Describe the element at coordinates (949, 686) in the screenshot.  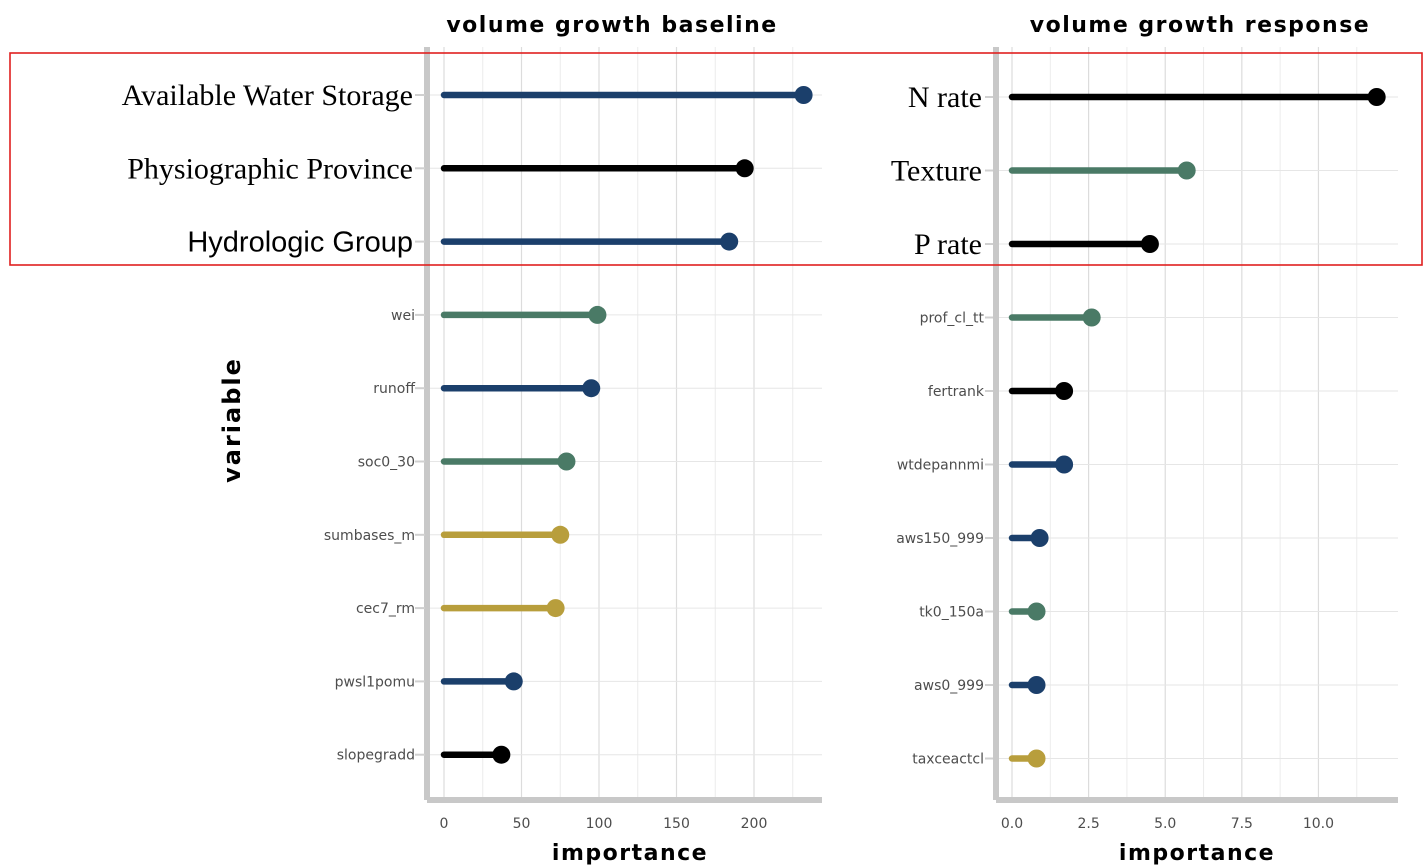
I see `y-tick-label: aws0_999` at that location.